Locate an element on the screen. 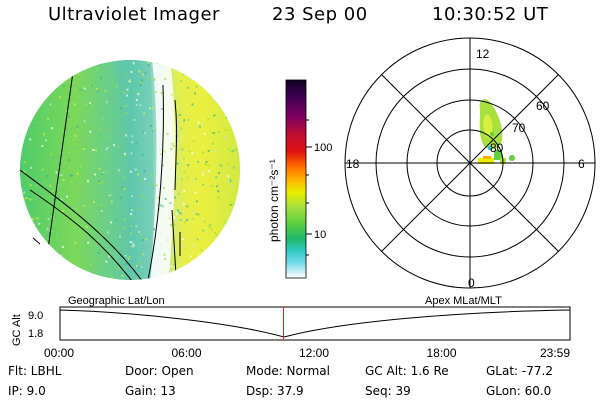 The height and width of the screenshot is (400, 600). status-glon: GLon: 60.0 is located at coordinates (519, 391).